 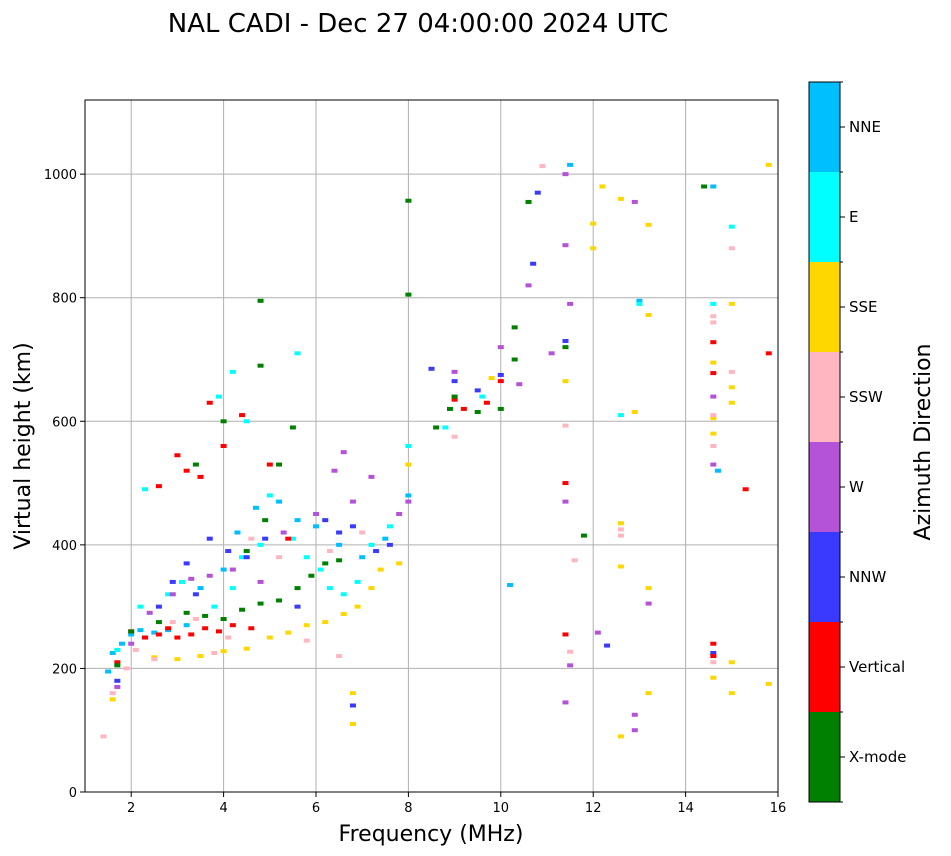 I want to click on y-axis-label: Virtual height (km), so click(x=23, y=445).